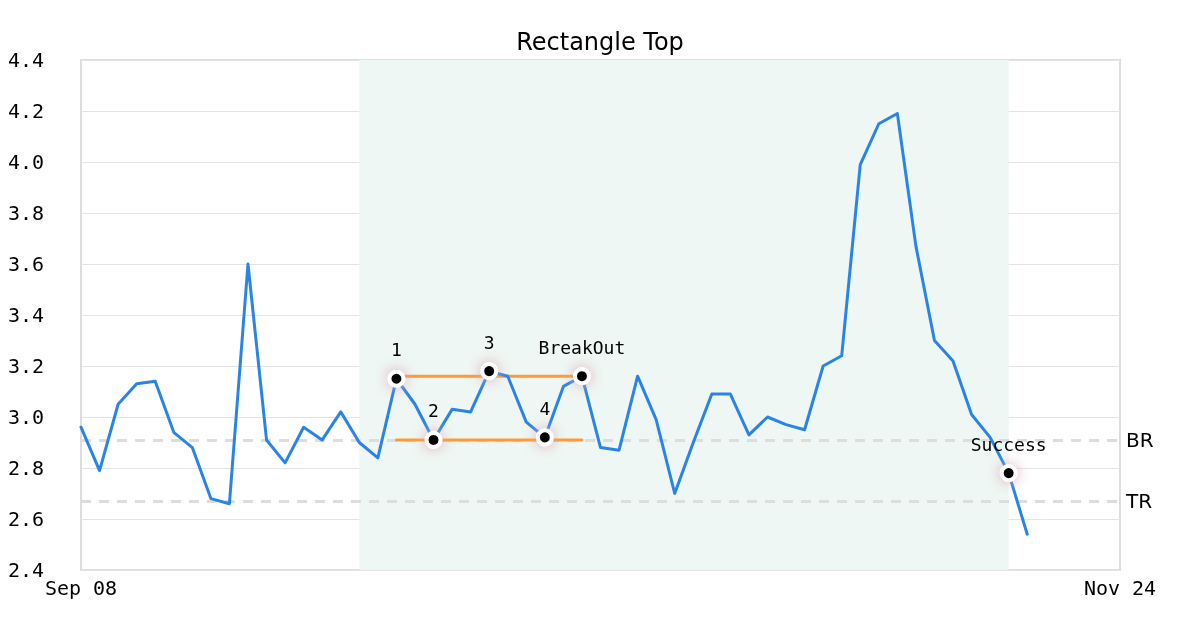 The width and height of the screenshot is (1200, 630). Describe the element at coordinates (81, 588) in the screenshot. I see `x-tick-label: Sep 08` at that location.